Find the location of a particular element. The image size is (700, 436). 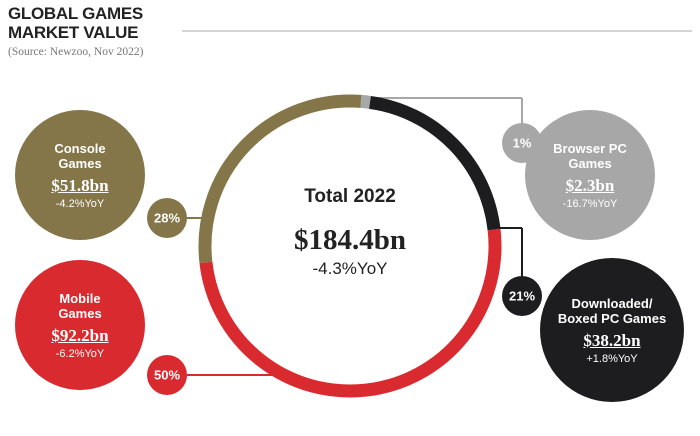

category-change: +1.8%YoY is located at coordinates (612, 358).